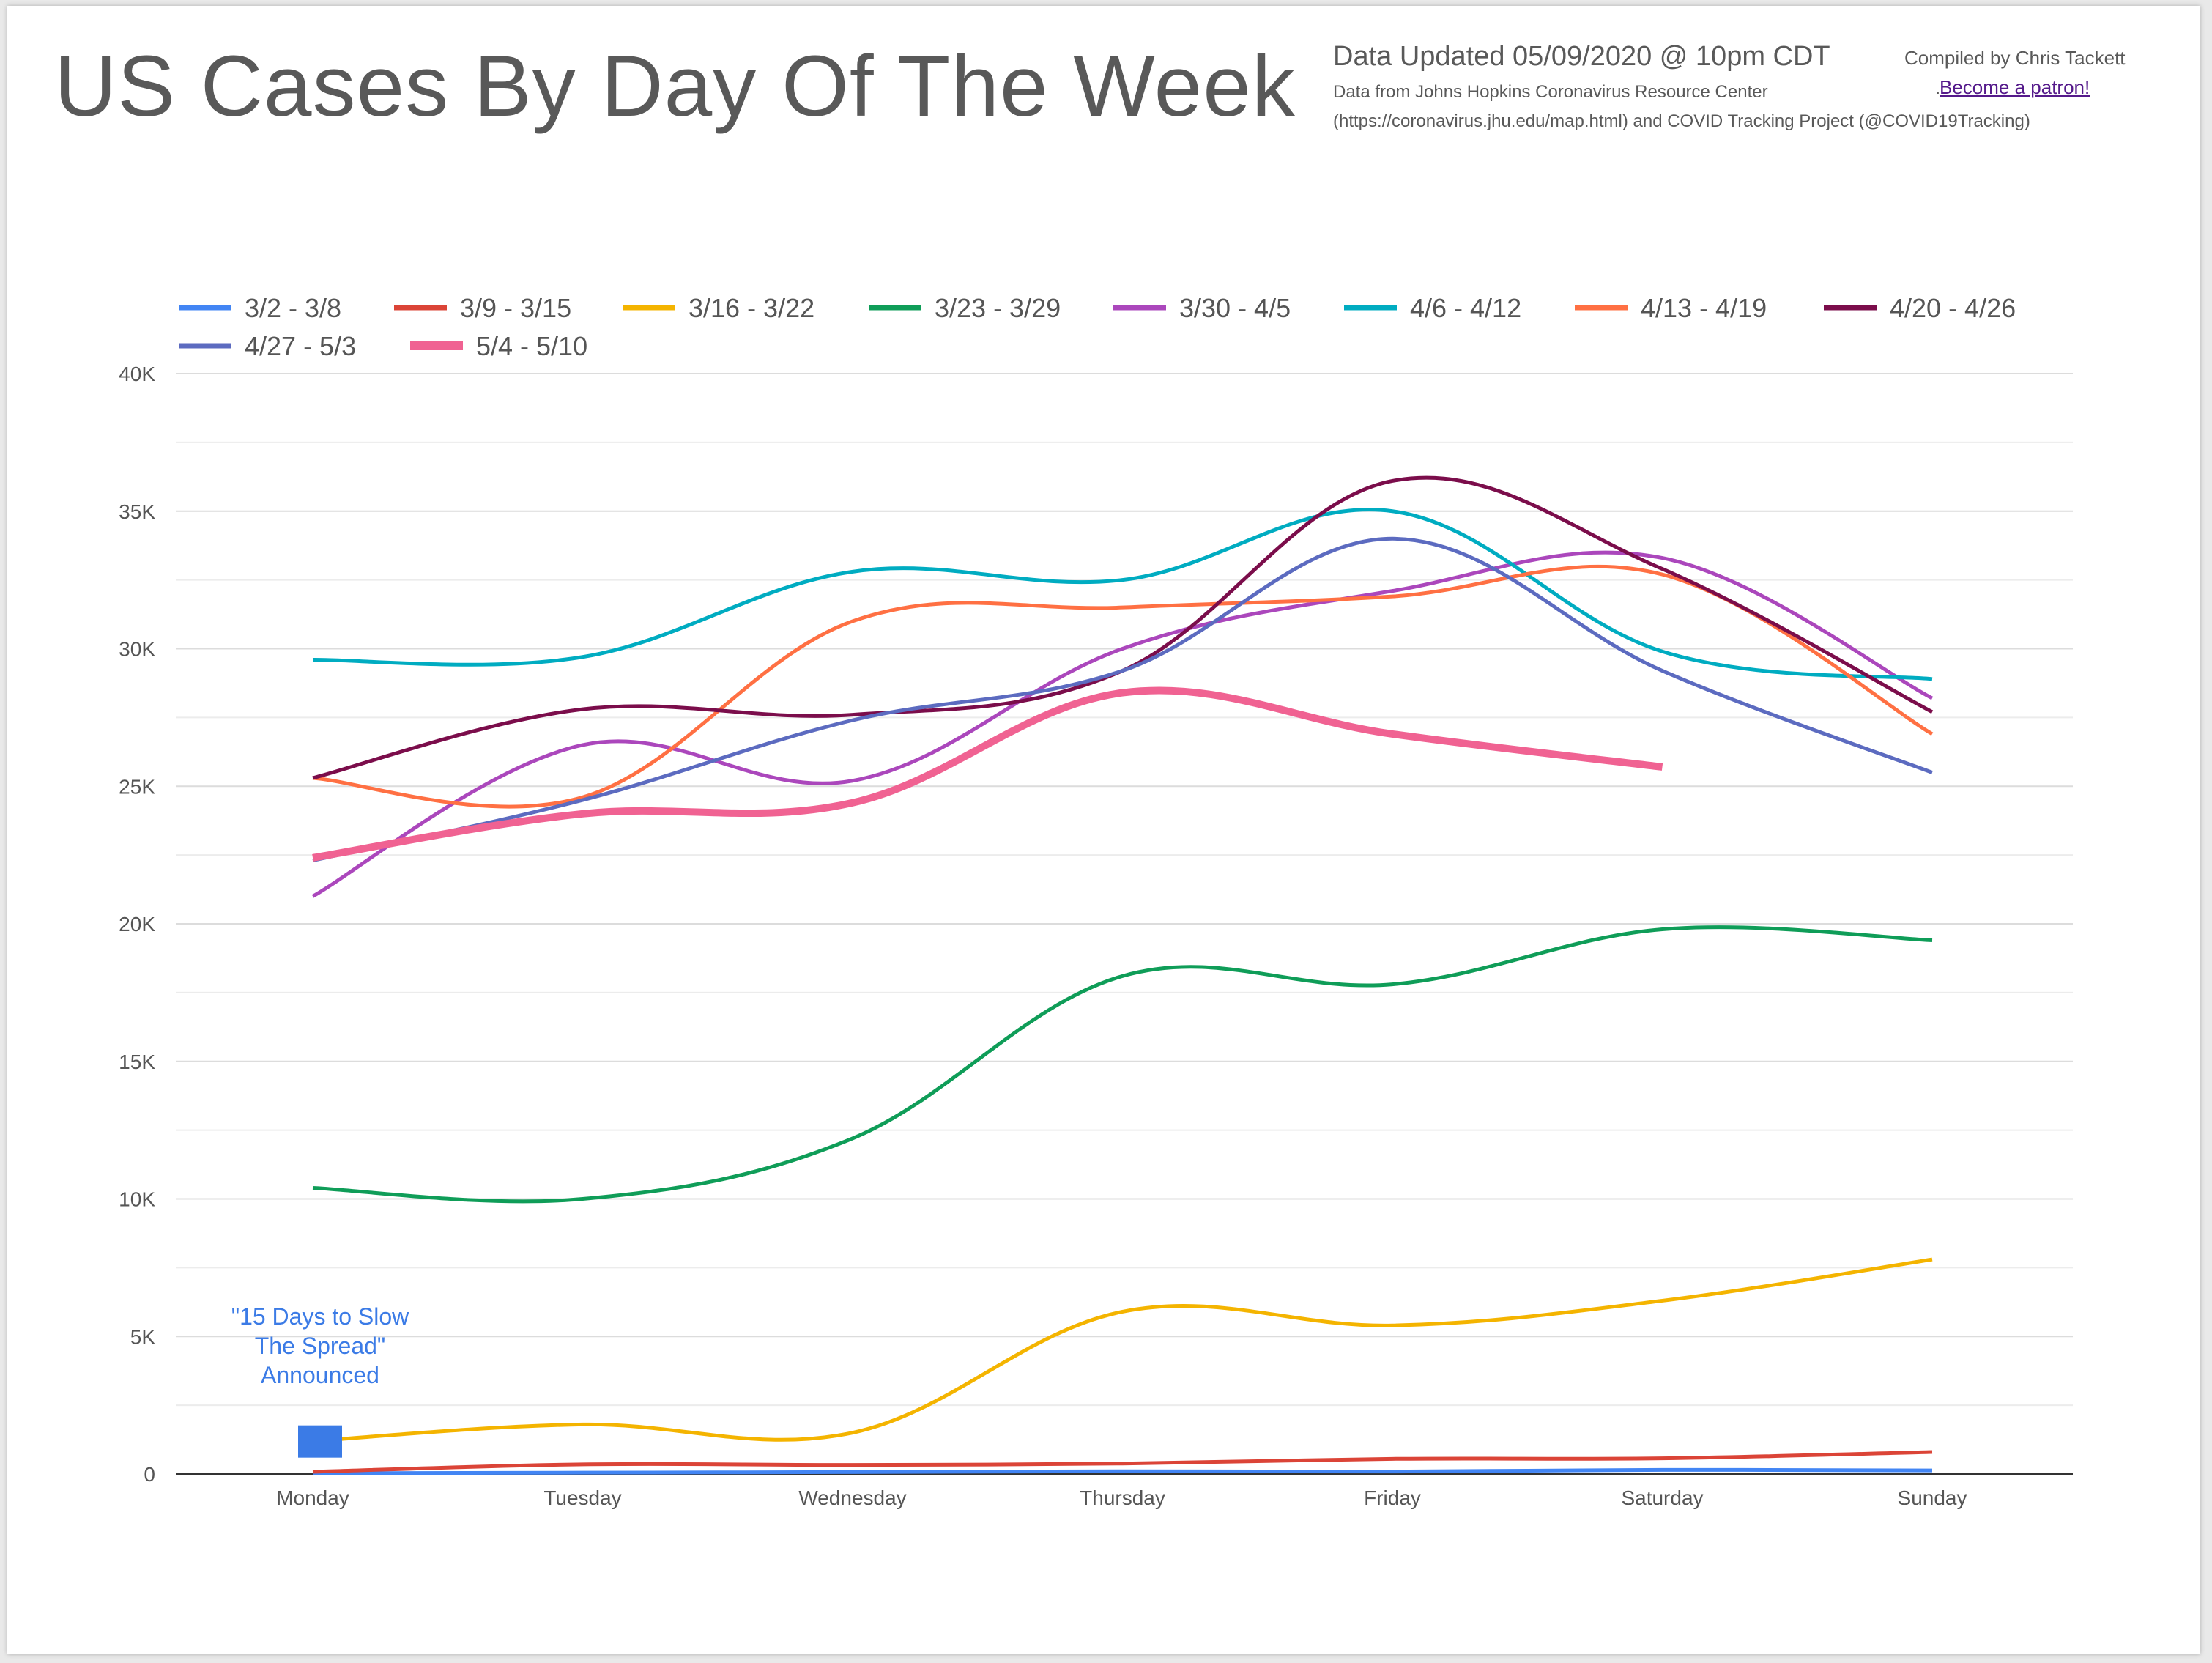 This screenshot has width=2212, height=1663. Describe the element at coordinates (2015, 87) in the screenshot. I see `become-patron-link: Become a patron!` at that location.